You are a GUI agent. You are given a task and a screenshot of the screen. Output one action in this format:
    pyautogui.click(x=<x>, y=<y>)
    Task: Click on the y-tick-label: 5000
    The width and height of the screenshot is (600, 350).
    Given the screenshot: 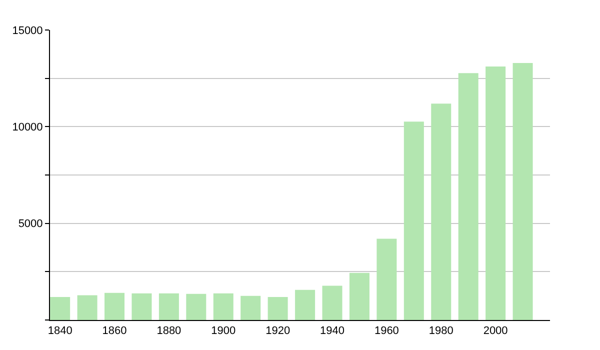 What is the action you would take?
    pyautogui.click(x=30, y=224)
    